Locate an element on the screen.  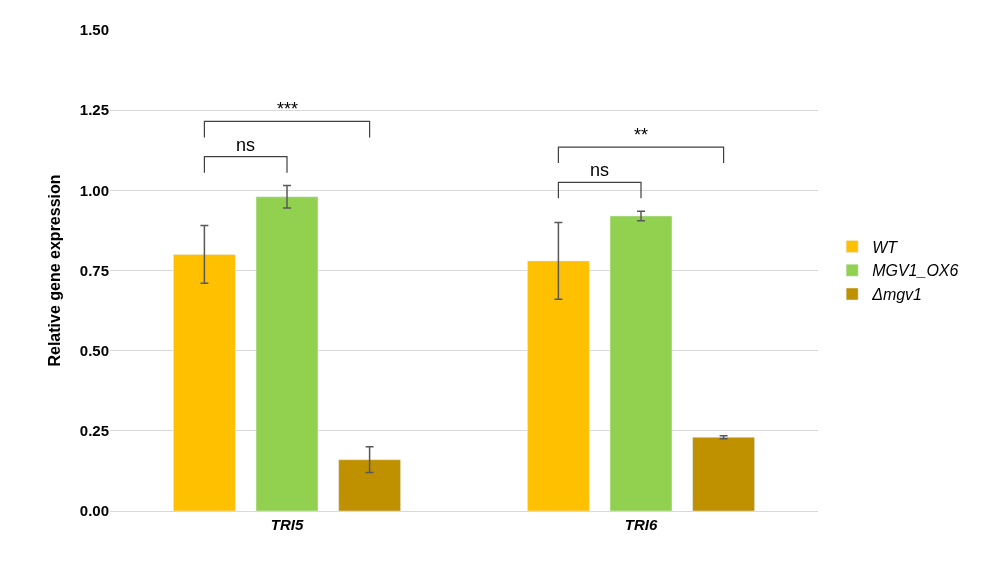
legend-label: WT is located at coordinates (885, 247).